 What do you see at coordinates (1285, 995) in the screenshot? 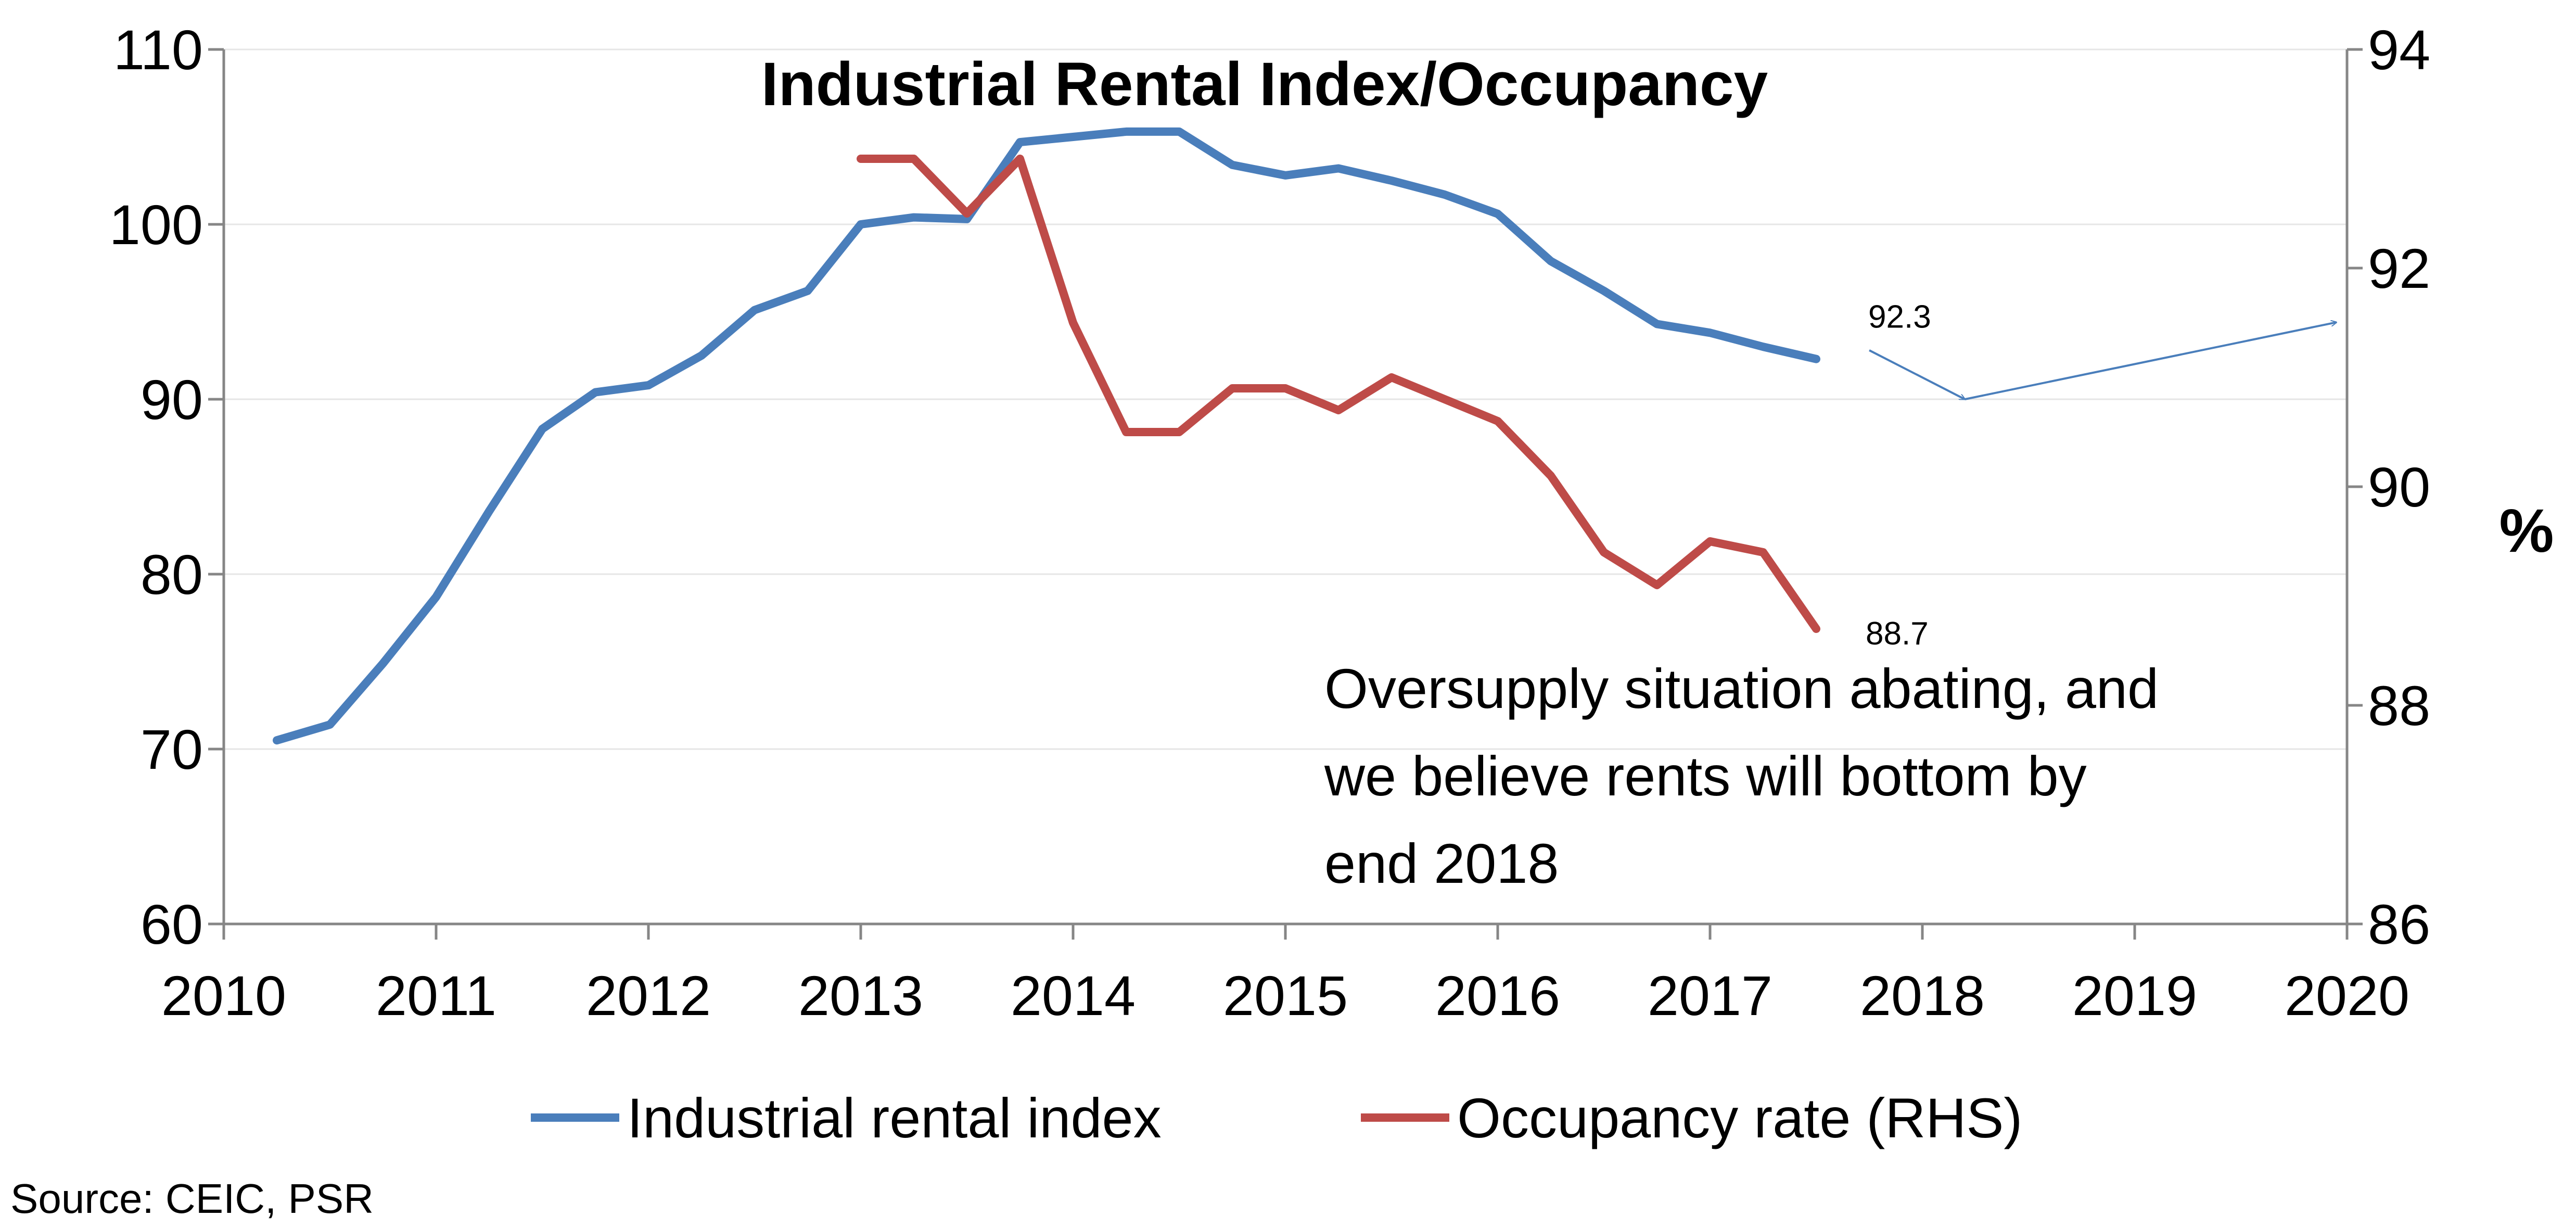
I see `x-tick-label-2015: 2015` at bounding box center [1285, 995].